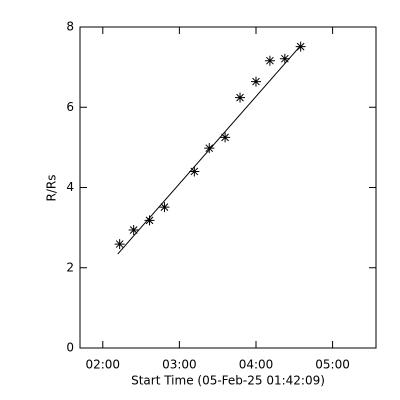  What do you see at coordinates (70, 348) in the screenshot?
I see `y-tick-label: 0` at bounding box center [70, 348].